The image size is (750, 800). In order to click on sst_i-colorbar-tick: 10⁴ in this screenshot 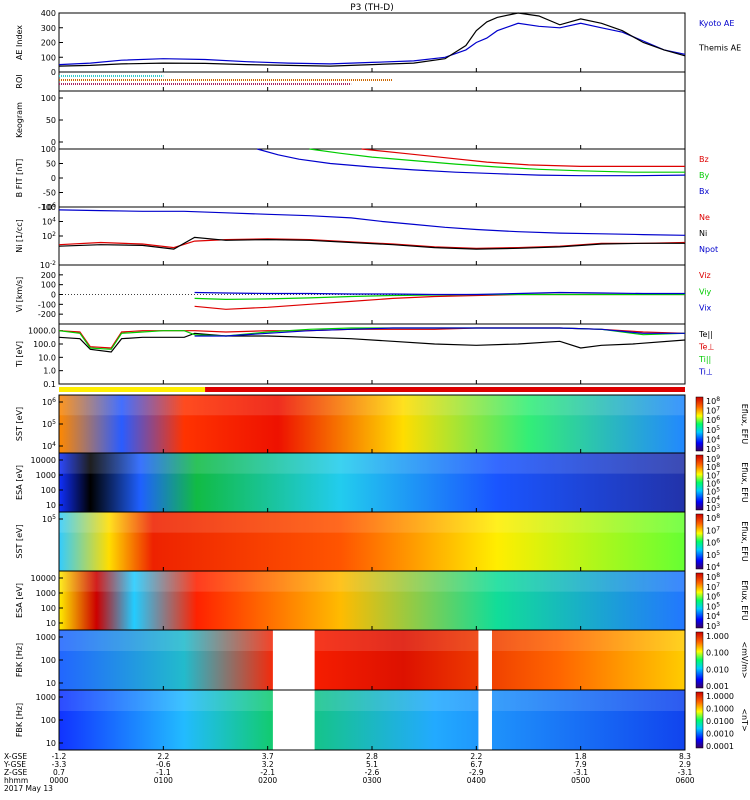, I will do `click(713, 567)`.